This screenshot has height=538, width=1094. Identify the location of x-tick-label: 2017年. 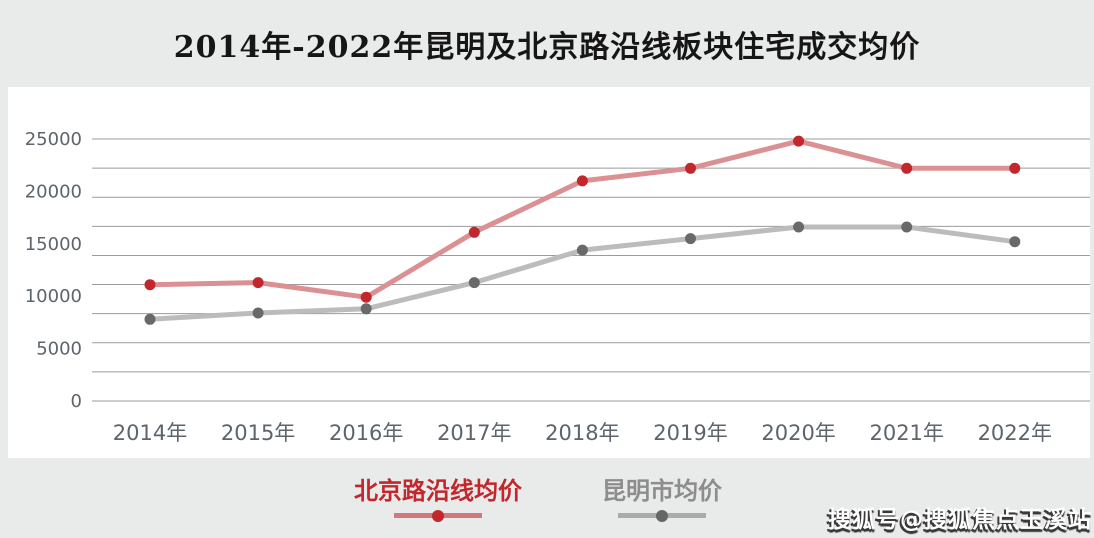
(474, 433).